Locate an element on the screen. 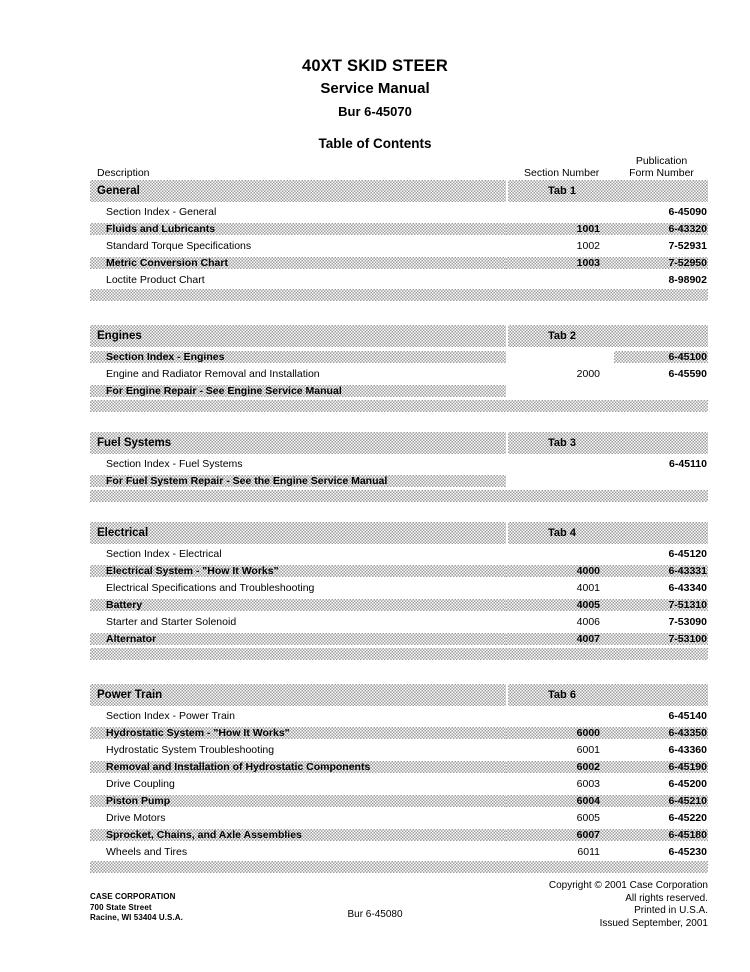  section-title: General is located at coordinates (118, 191).